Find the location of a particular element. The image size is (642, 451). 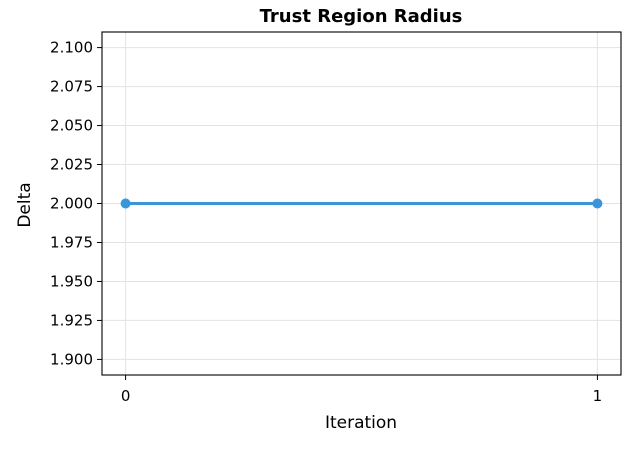

y-tick-label: 1.925 is located at coordinates (71, 320).